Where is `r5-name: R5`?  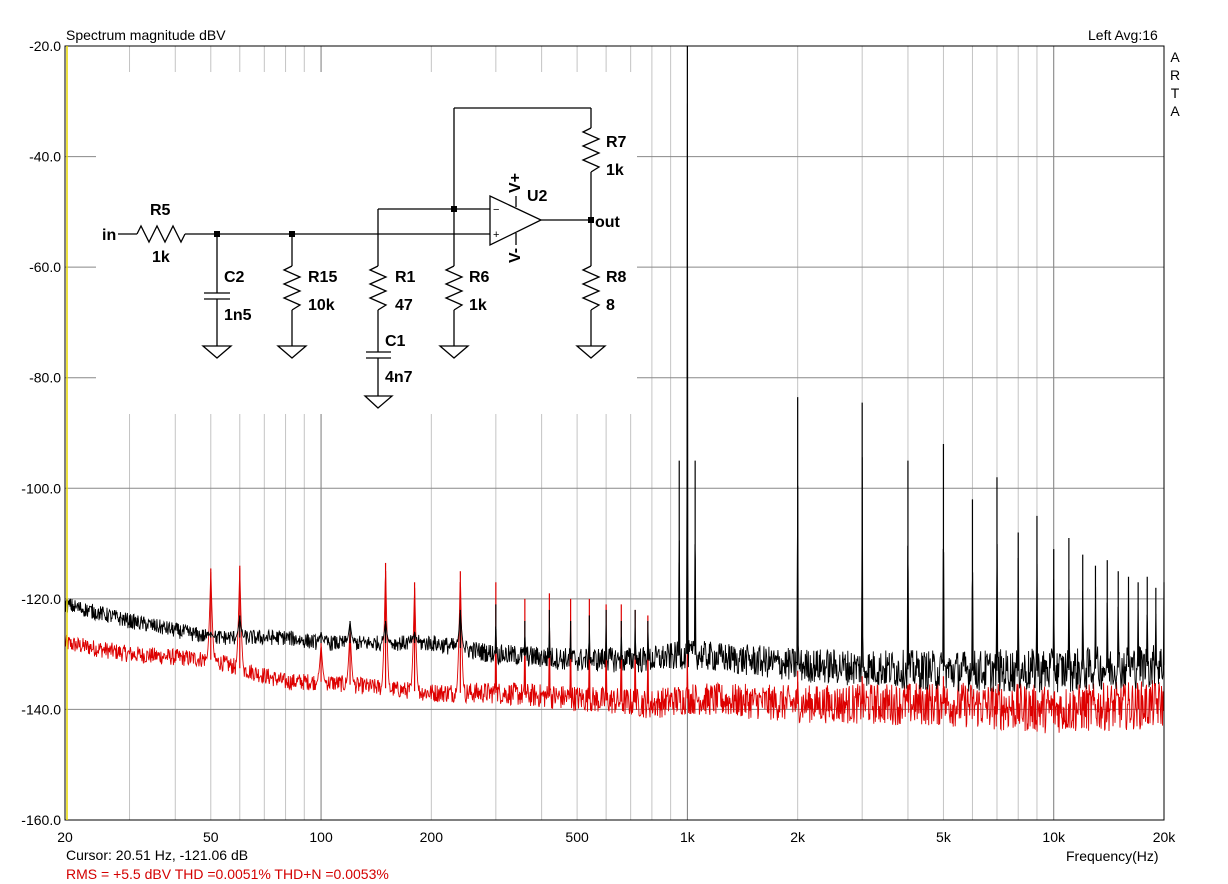 r5-name: R5 is located at coordinates (160, 210).